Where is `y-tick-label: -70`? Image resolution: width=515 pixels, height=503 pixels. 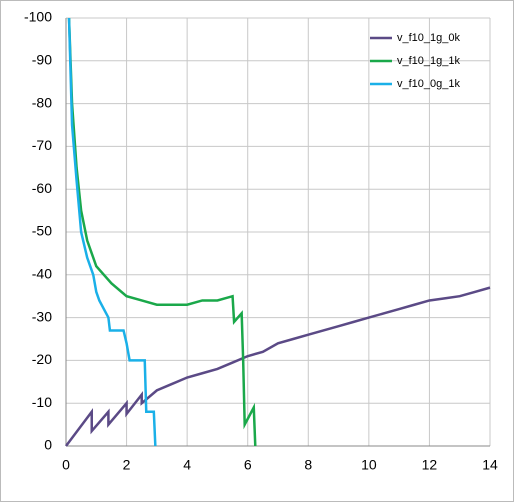
y-tick-label: -70 is located at coordinates (42, 145).